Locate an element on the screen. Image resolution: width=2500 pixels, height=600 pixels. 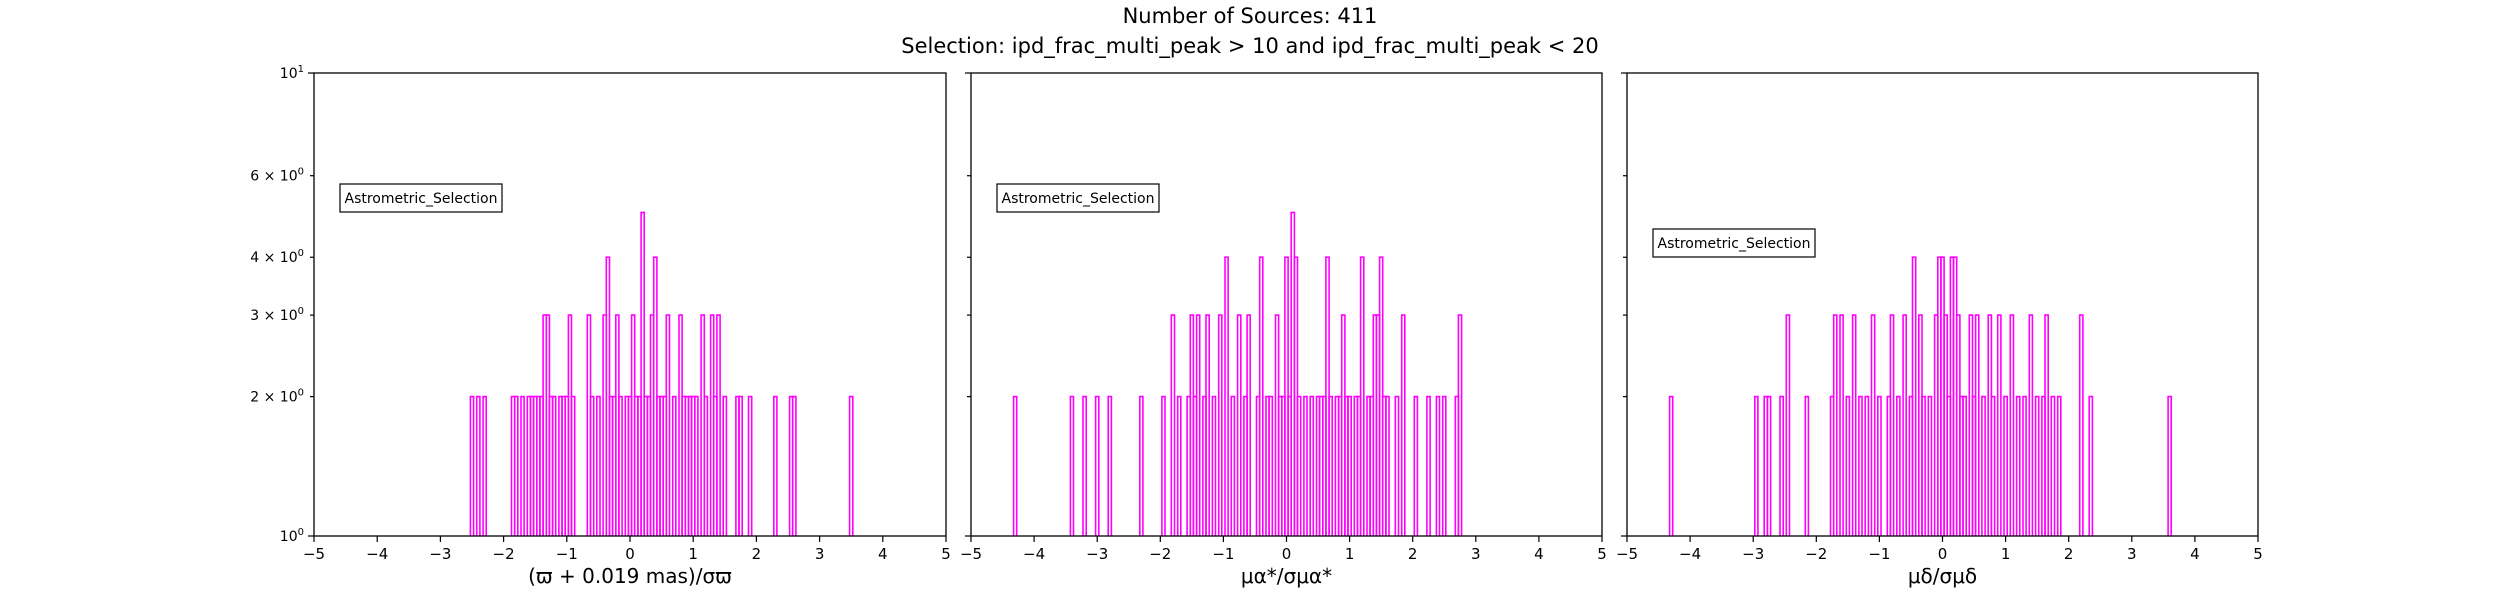
x-tick-label: 1 is located at coordinates (2006, 554).